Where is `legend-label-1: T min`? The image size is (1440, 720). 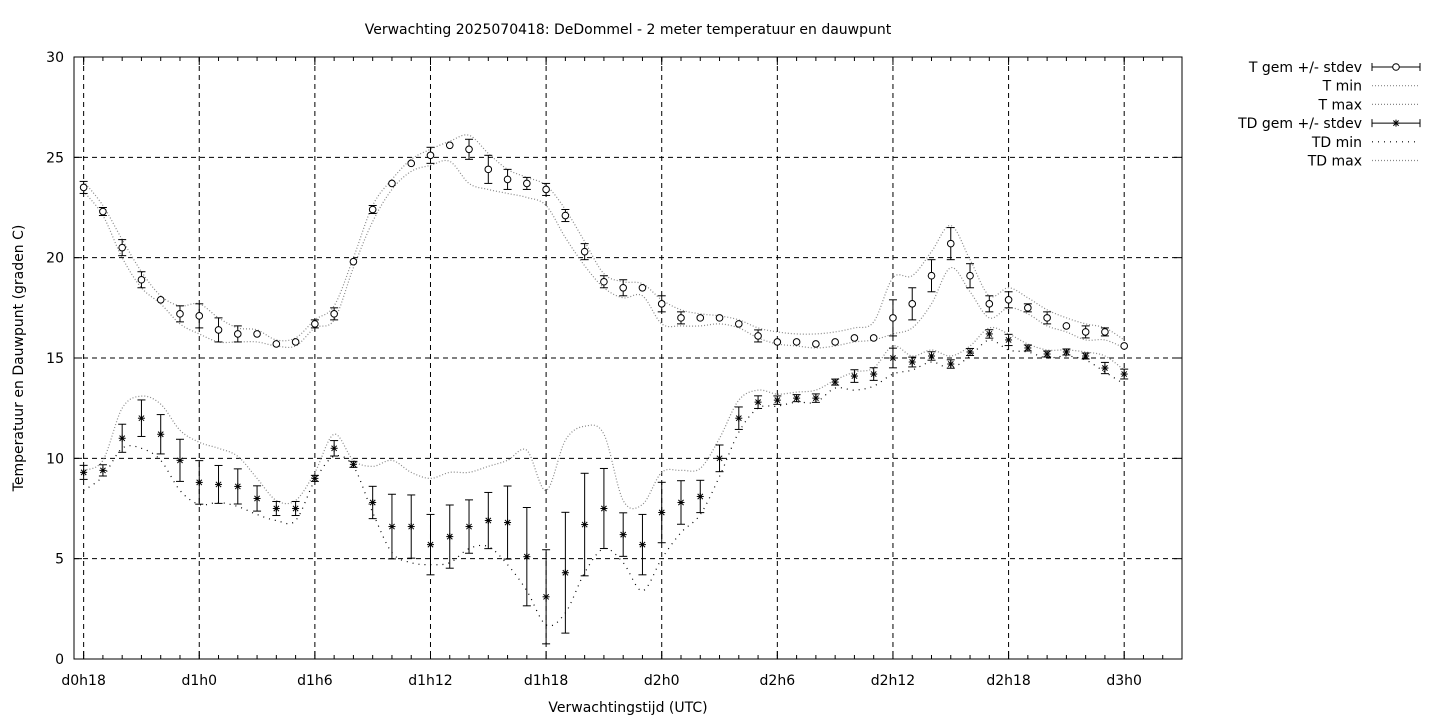 legend-label-1: T min is located at coordinates (1342, 87).